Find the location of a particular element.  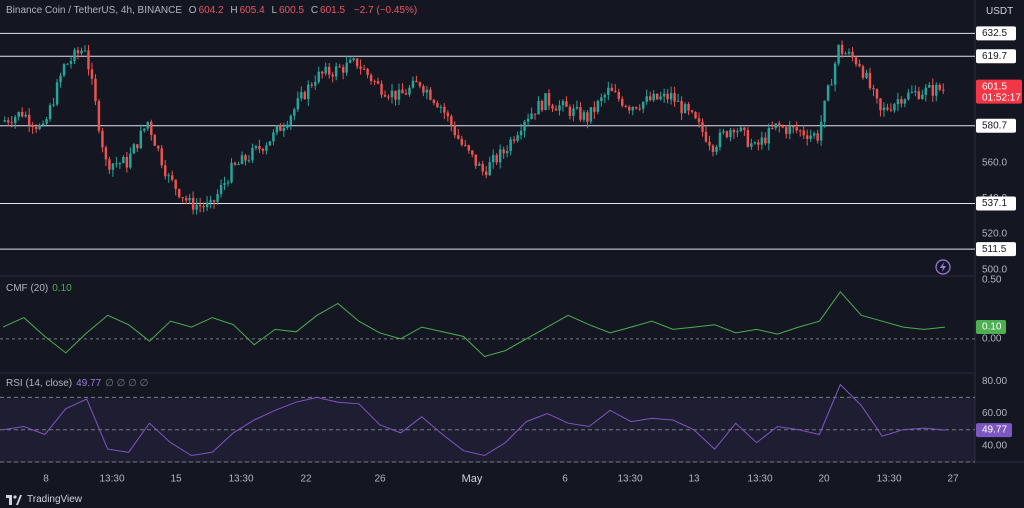

tradingview-brand: TradingView is located at coordinates (44, 499).